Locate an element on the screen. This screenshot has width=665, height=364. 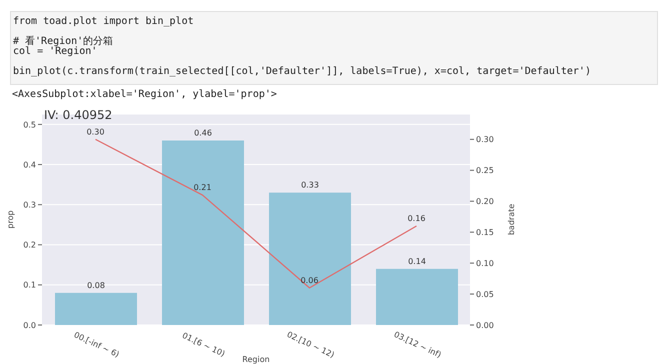
data-label: 0.33 is located at coordinates (310, 185).